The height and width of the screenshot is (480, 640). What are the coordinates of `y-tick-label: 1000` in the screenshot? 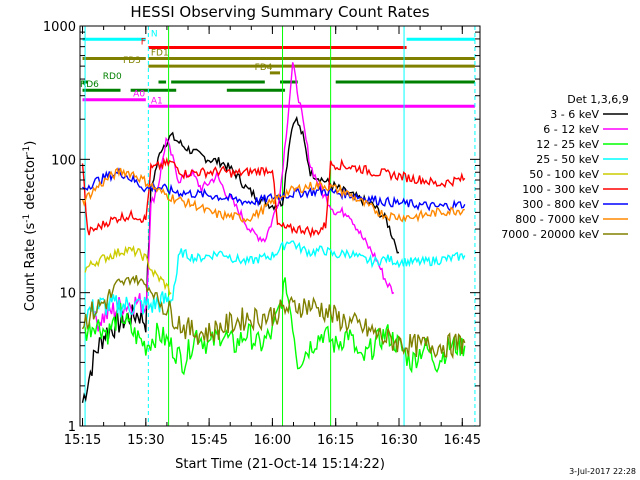 It's located at (59, 27).